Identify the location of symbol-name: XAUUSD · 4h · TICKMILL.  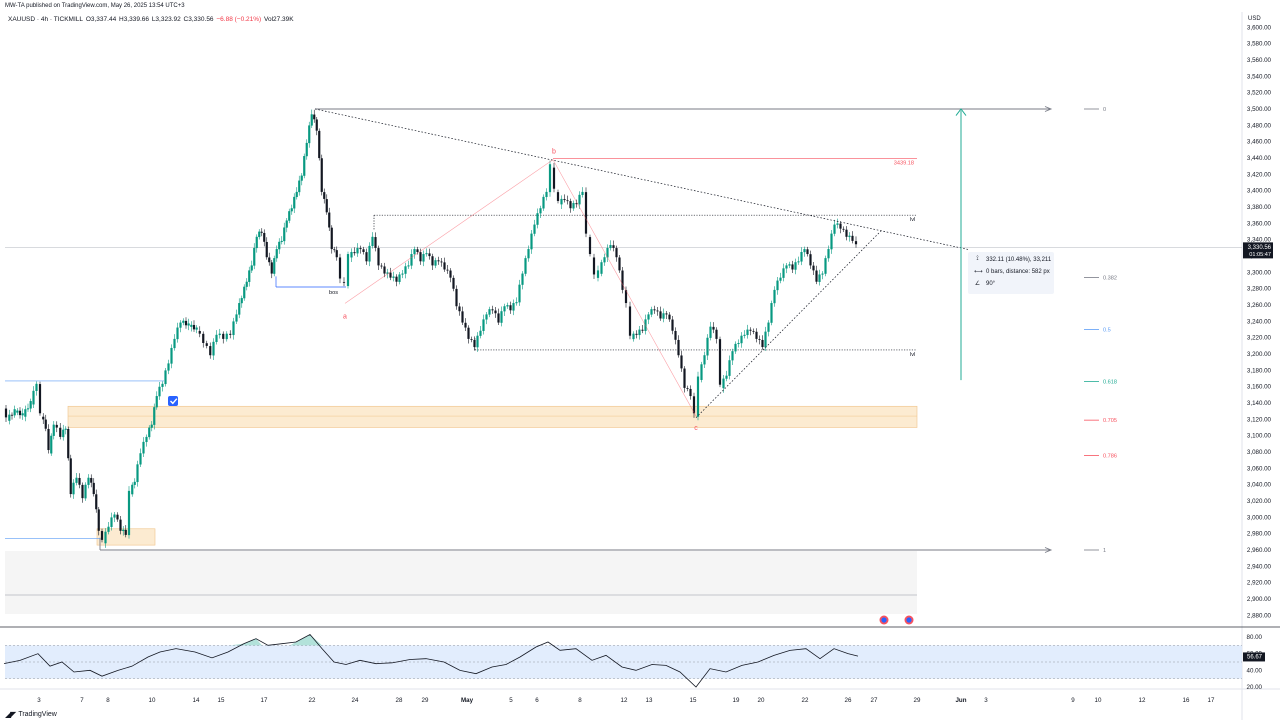
(46, 19).